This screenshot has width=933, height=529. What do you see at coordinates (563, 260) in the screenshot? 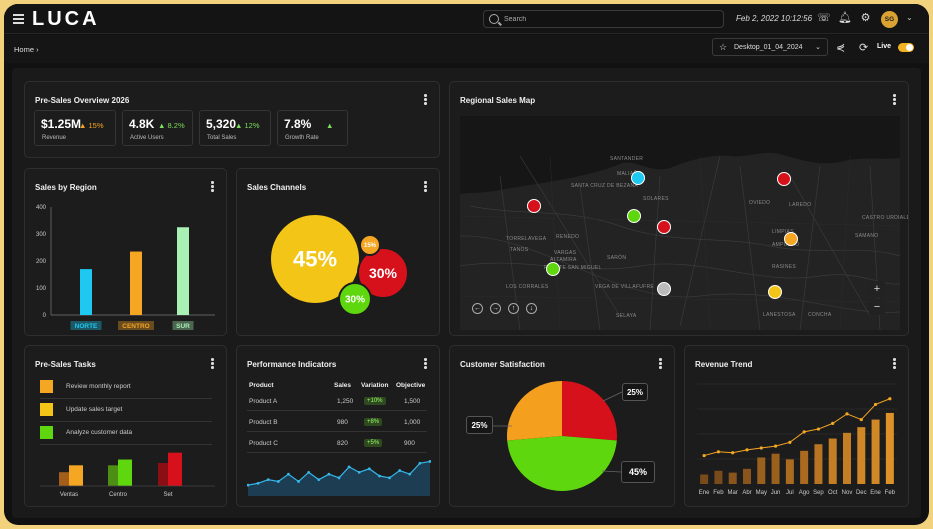
I see `map-place-label: ALTAMIRA` at bounding box center [563, 260].